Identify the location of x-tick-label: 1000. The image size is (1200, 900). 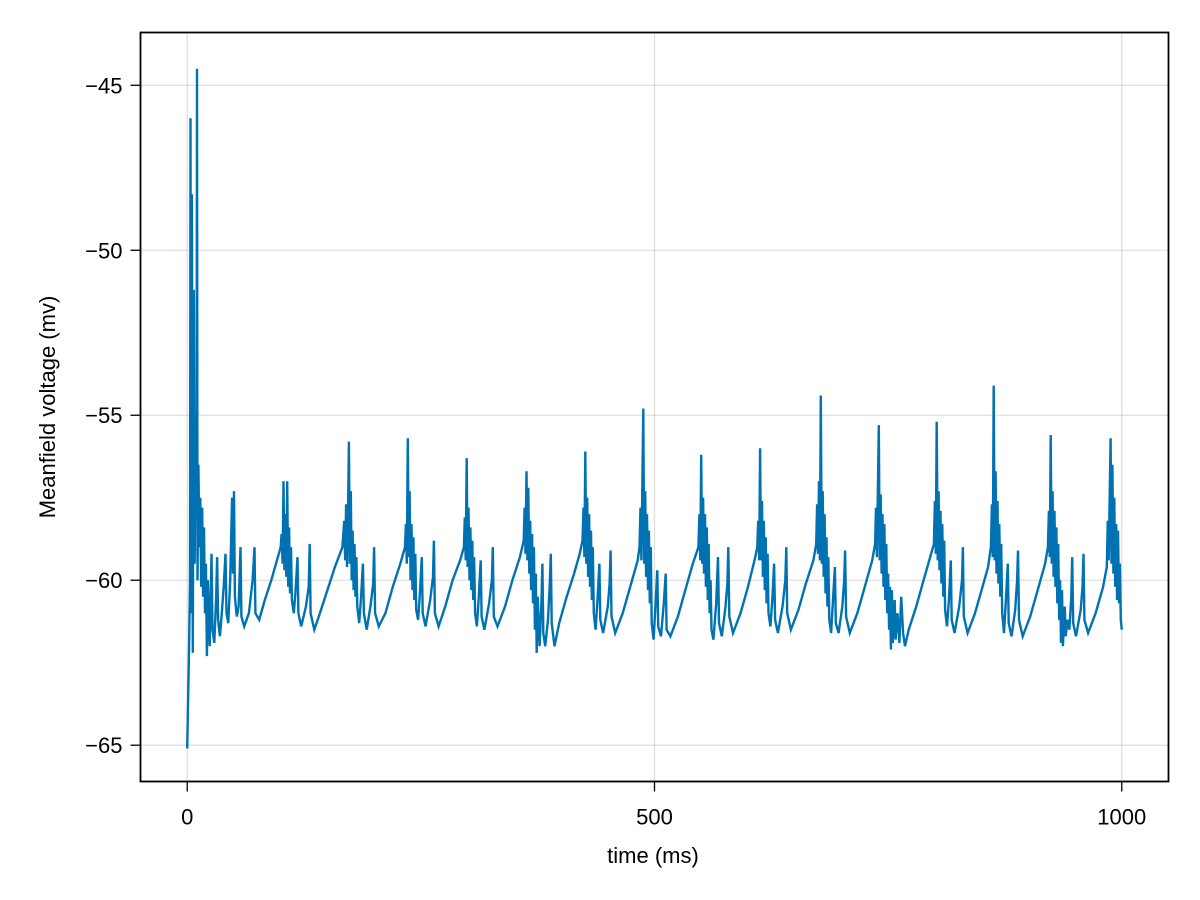
(1121, 817).